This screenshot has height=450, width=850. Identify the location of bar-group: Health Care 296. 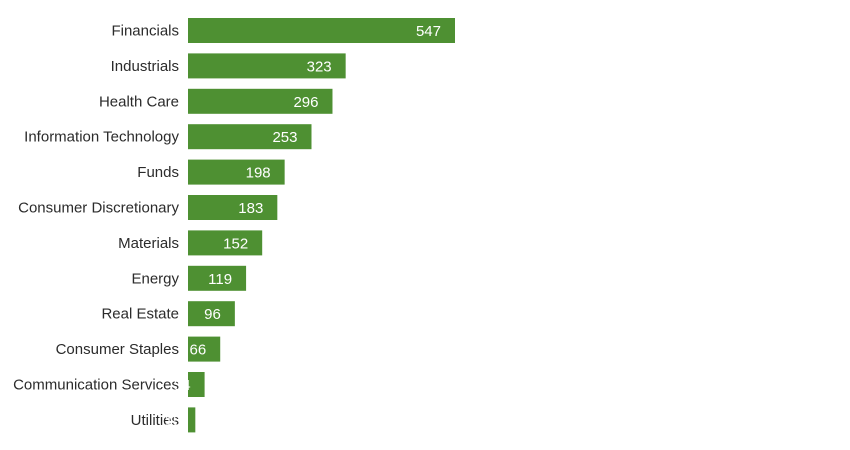
(216, 101).